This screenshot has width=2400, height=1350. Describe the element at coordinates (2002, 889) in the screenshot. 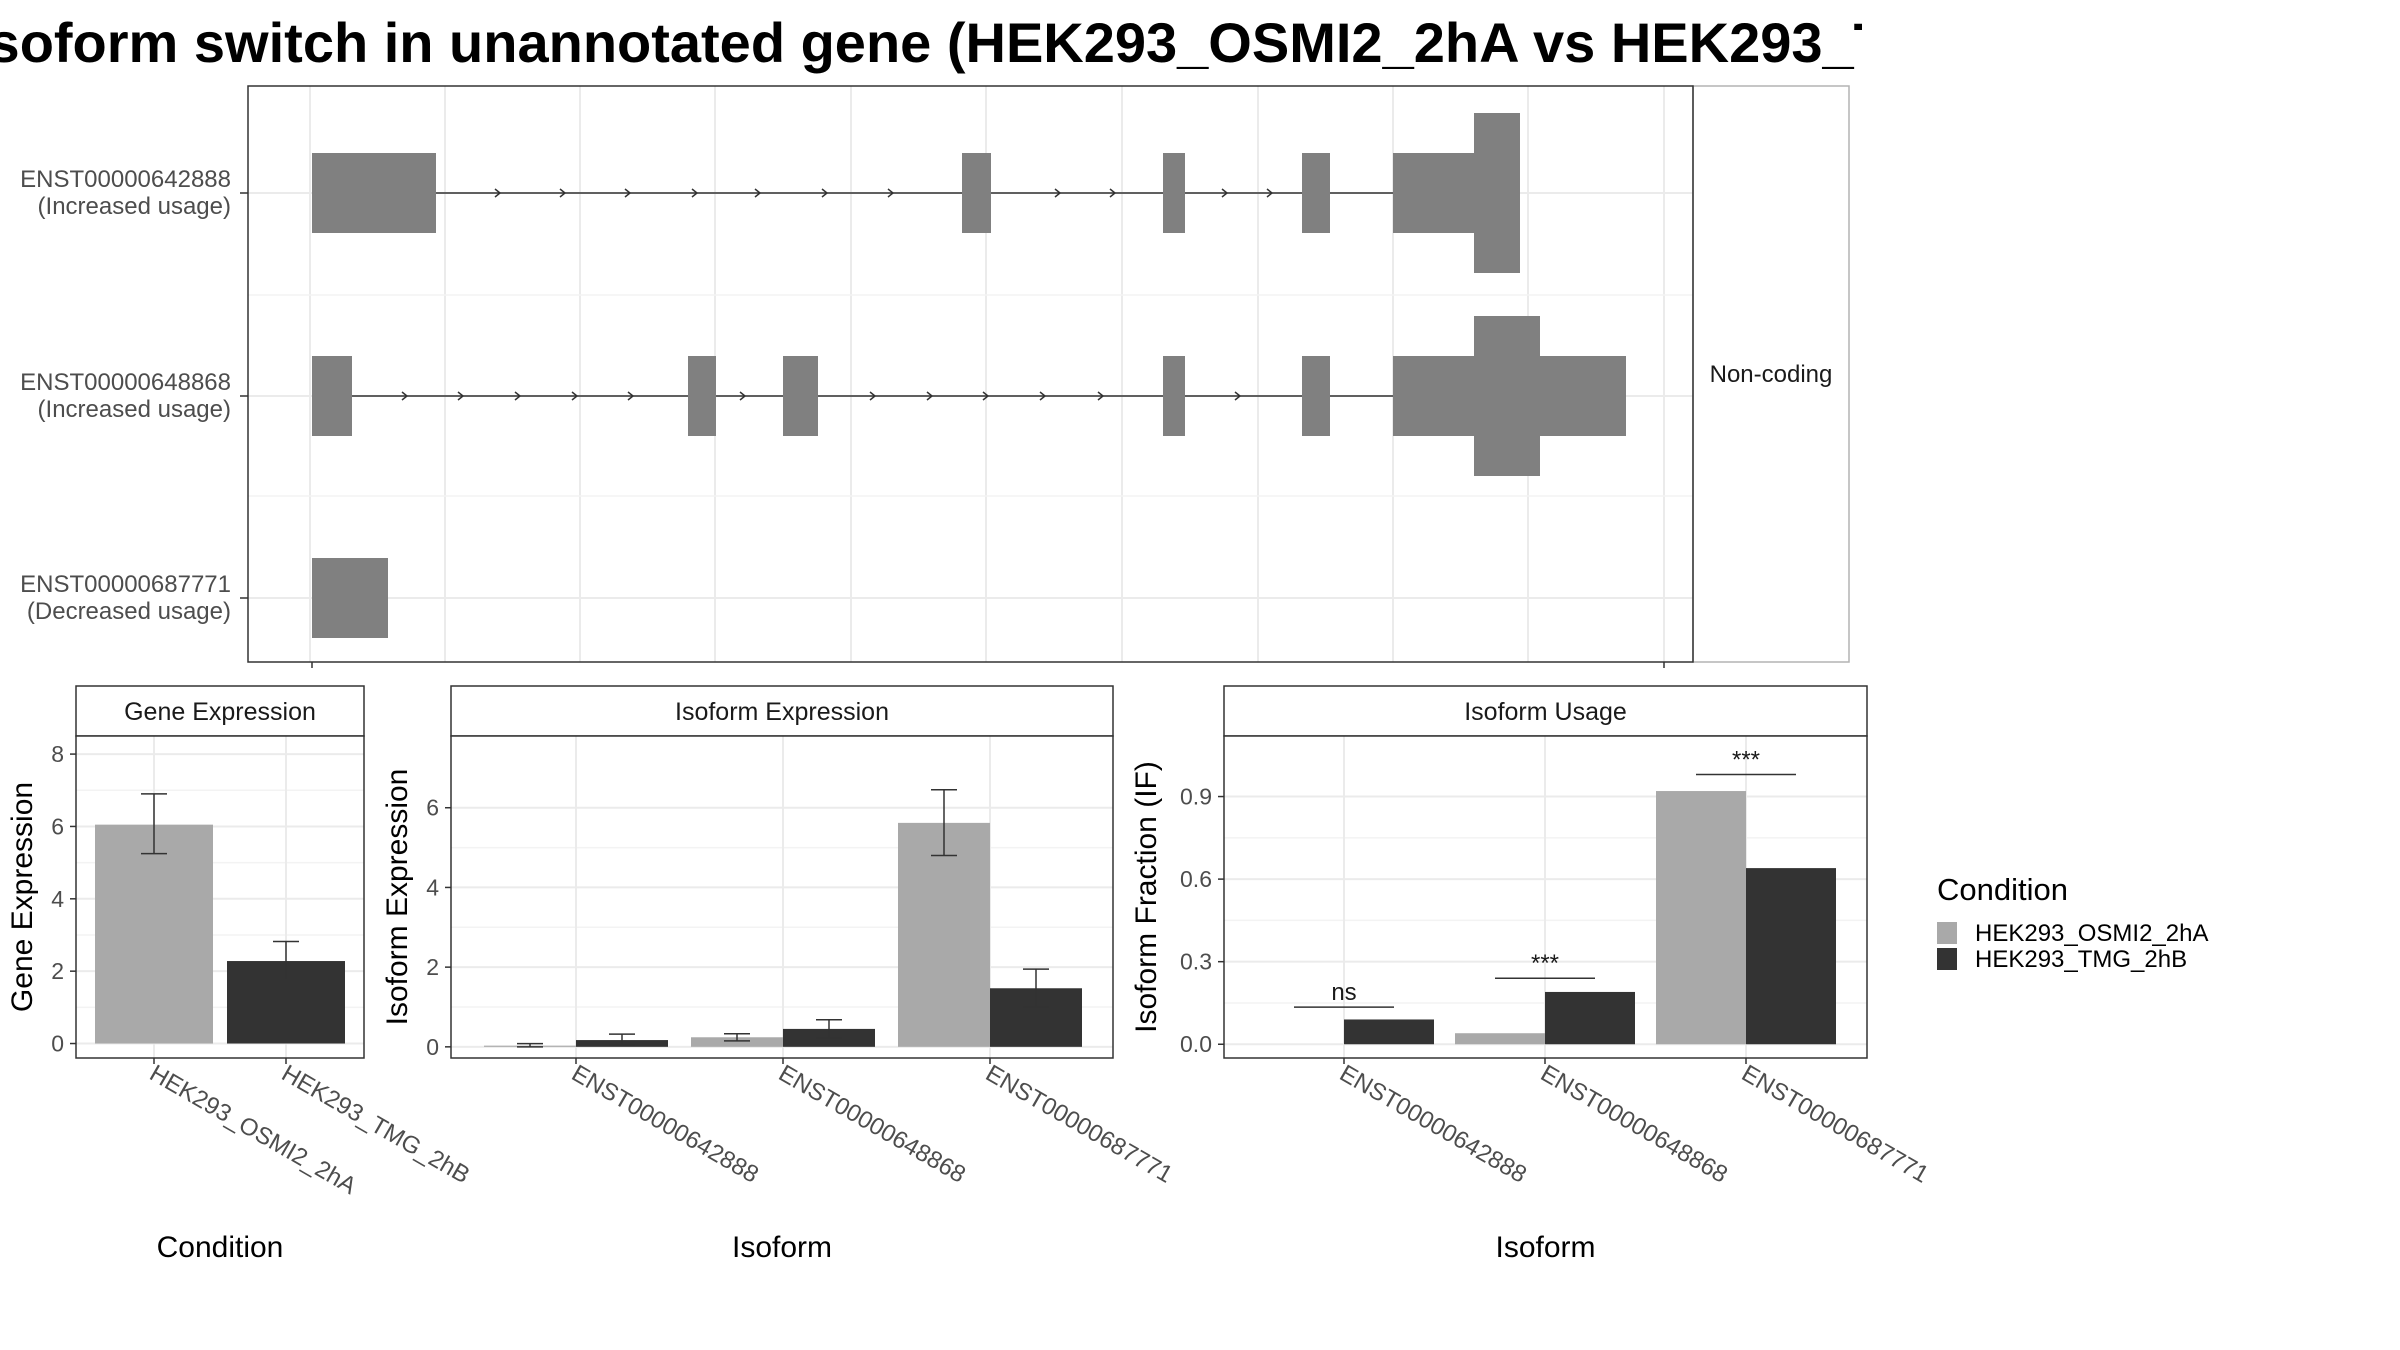

I see `legend-title: Condition` at that location.